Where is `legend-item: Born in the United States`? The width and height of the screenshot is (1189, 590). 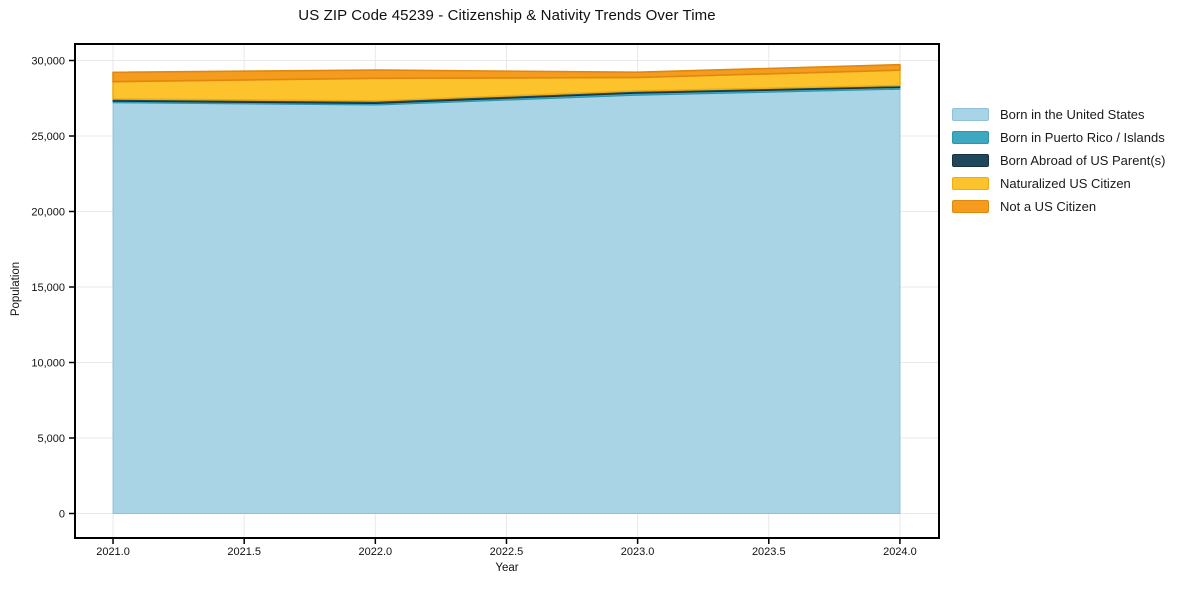
legend-item: Born in the United States is located at coordinates (1058, 114).